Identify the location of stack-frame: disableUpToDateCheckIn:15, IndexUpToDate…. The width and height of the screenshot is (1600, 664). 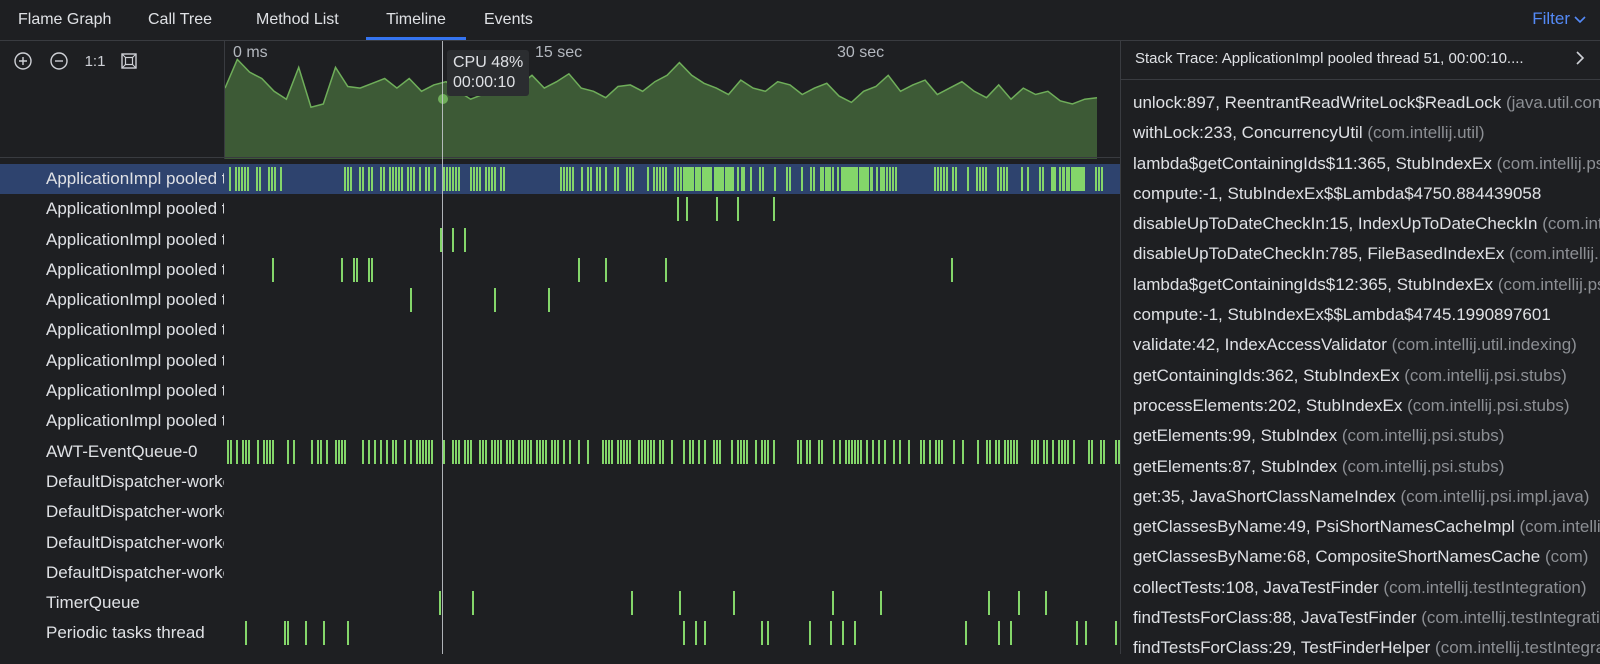
(1366, 224).